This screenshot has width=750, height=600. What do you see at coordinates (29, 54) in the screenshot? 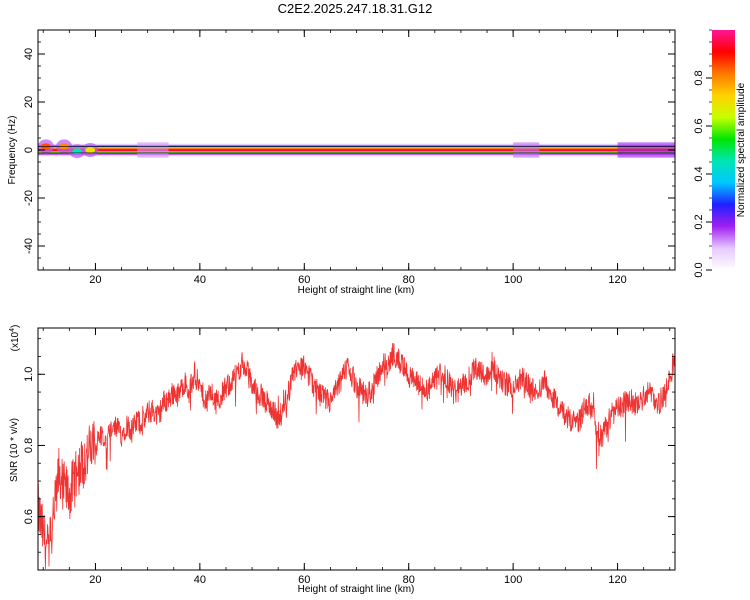
I see `y-tick-label: 40` at bounding box center [29, 54].